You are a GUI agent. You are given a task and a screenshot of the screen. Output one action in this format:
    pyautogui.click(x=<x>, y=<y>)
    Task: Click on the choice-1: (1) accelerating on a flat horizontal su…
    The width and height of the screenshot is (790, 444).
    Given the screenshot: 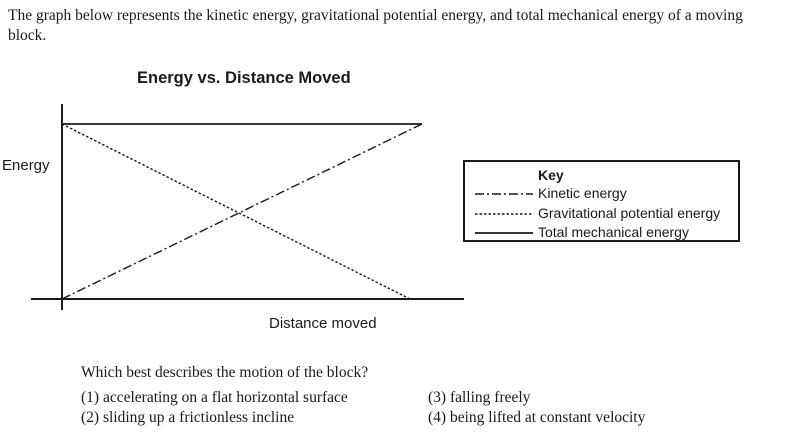 What is the action you would take?
    pyautogui.click(x=214, y=397)
    